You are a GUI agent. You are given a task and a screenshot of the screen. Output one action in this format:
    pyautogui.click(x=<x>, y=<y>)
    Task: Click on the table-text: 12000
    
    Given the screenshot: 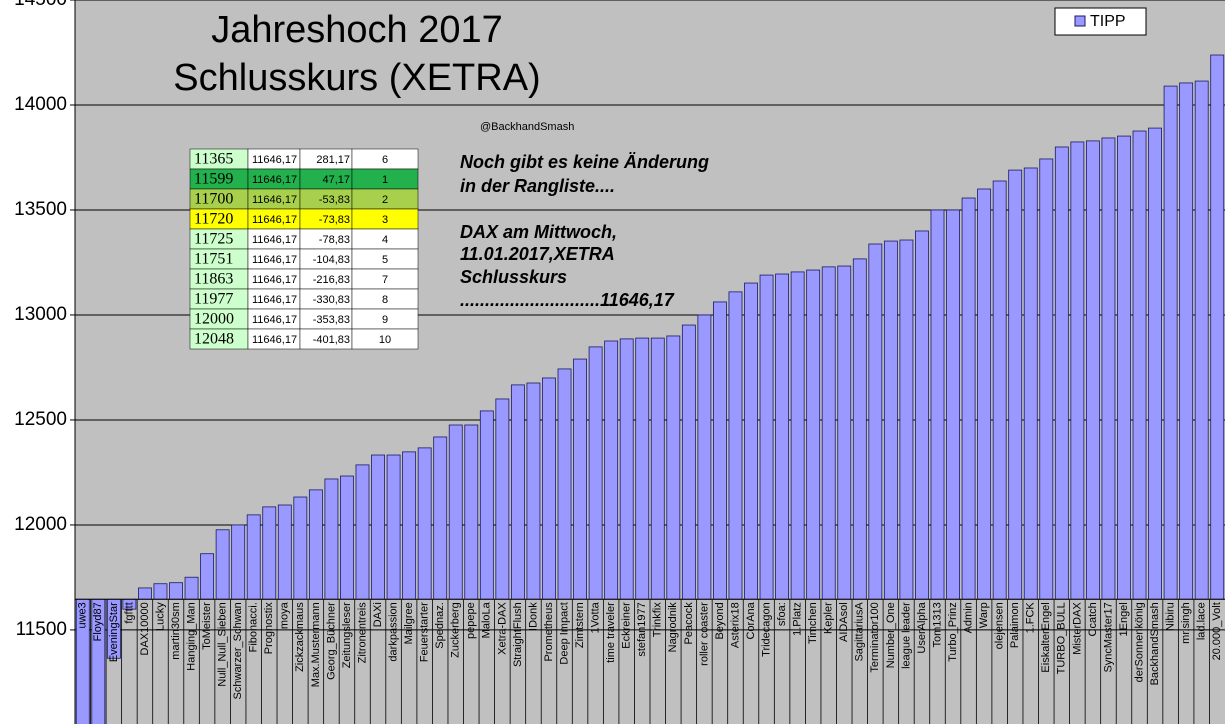 What is the action you would take?
    pyautogui.click(x=214, y=319)
    